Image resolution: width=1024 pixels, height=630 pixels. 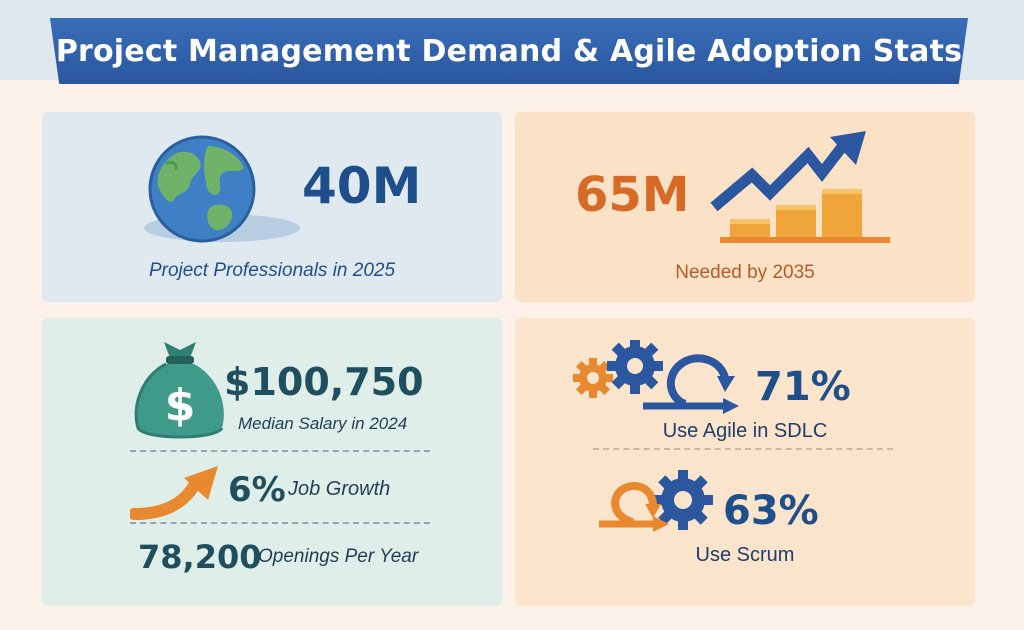 I want to click on needed-panel: 65M Needed by 2035, so click(x=745, y=207).